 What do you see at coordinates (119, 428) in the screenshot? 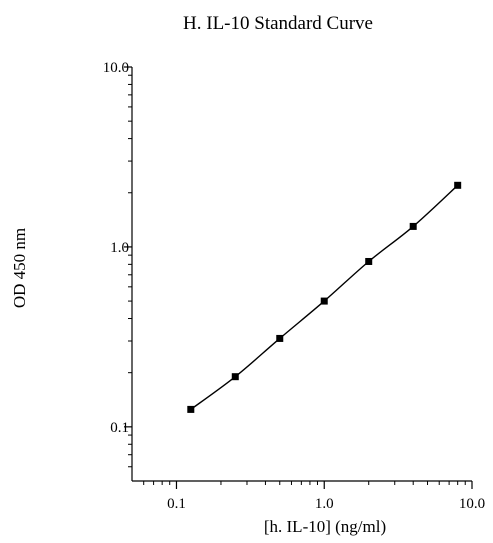
I see `y-tick-label: 0.1` at bounding box center [119, 428].